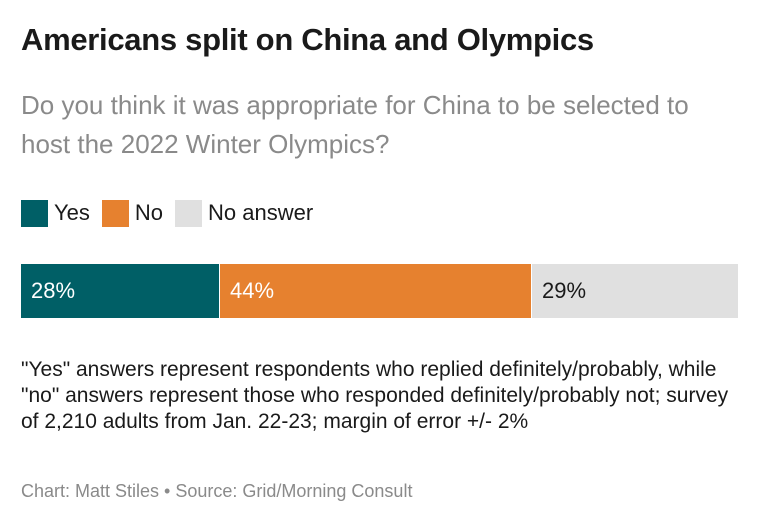  Describe the element at coordinates (252, 290) in the screenshot. I see `bar-label-no: 44%` at that location.